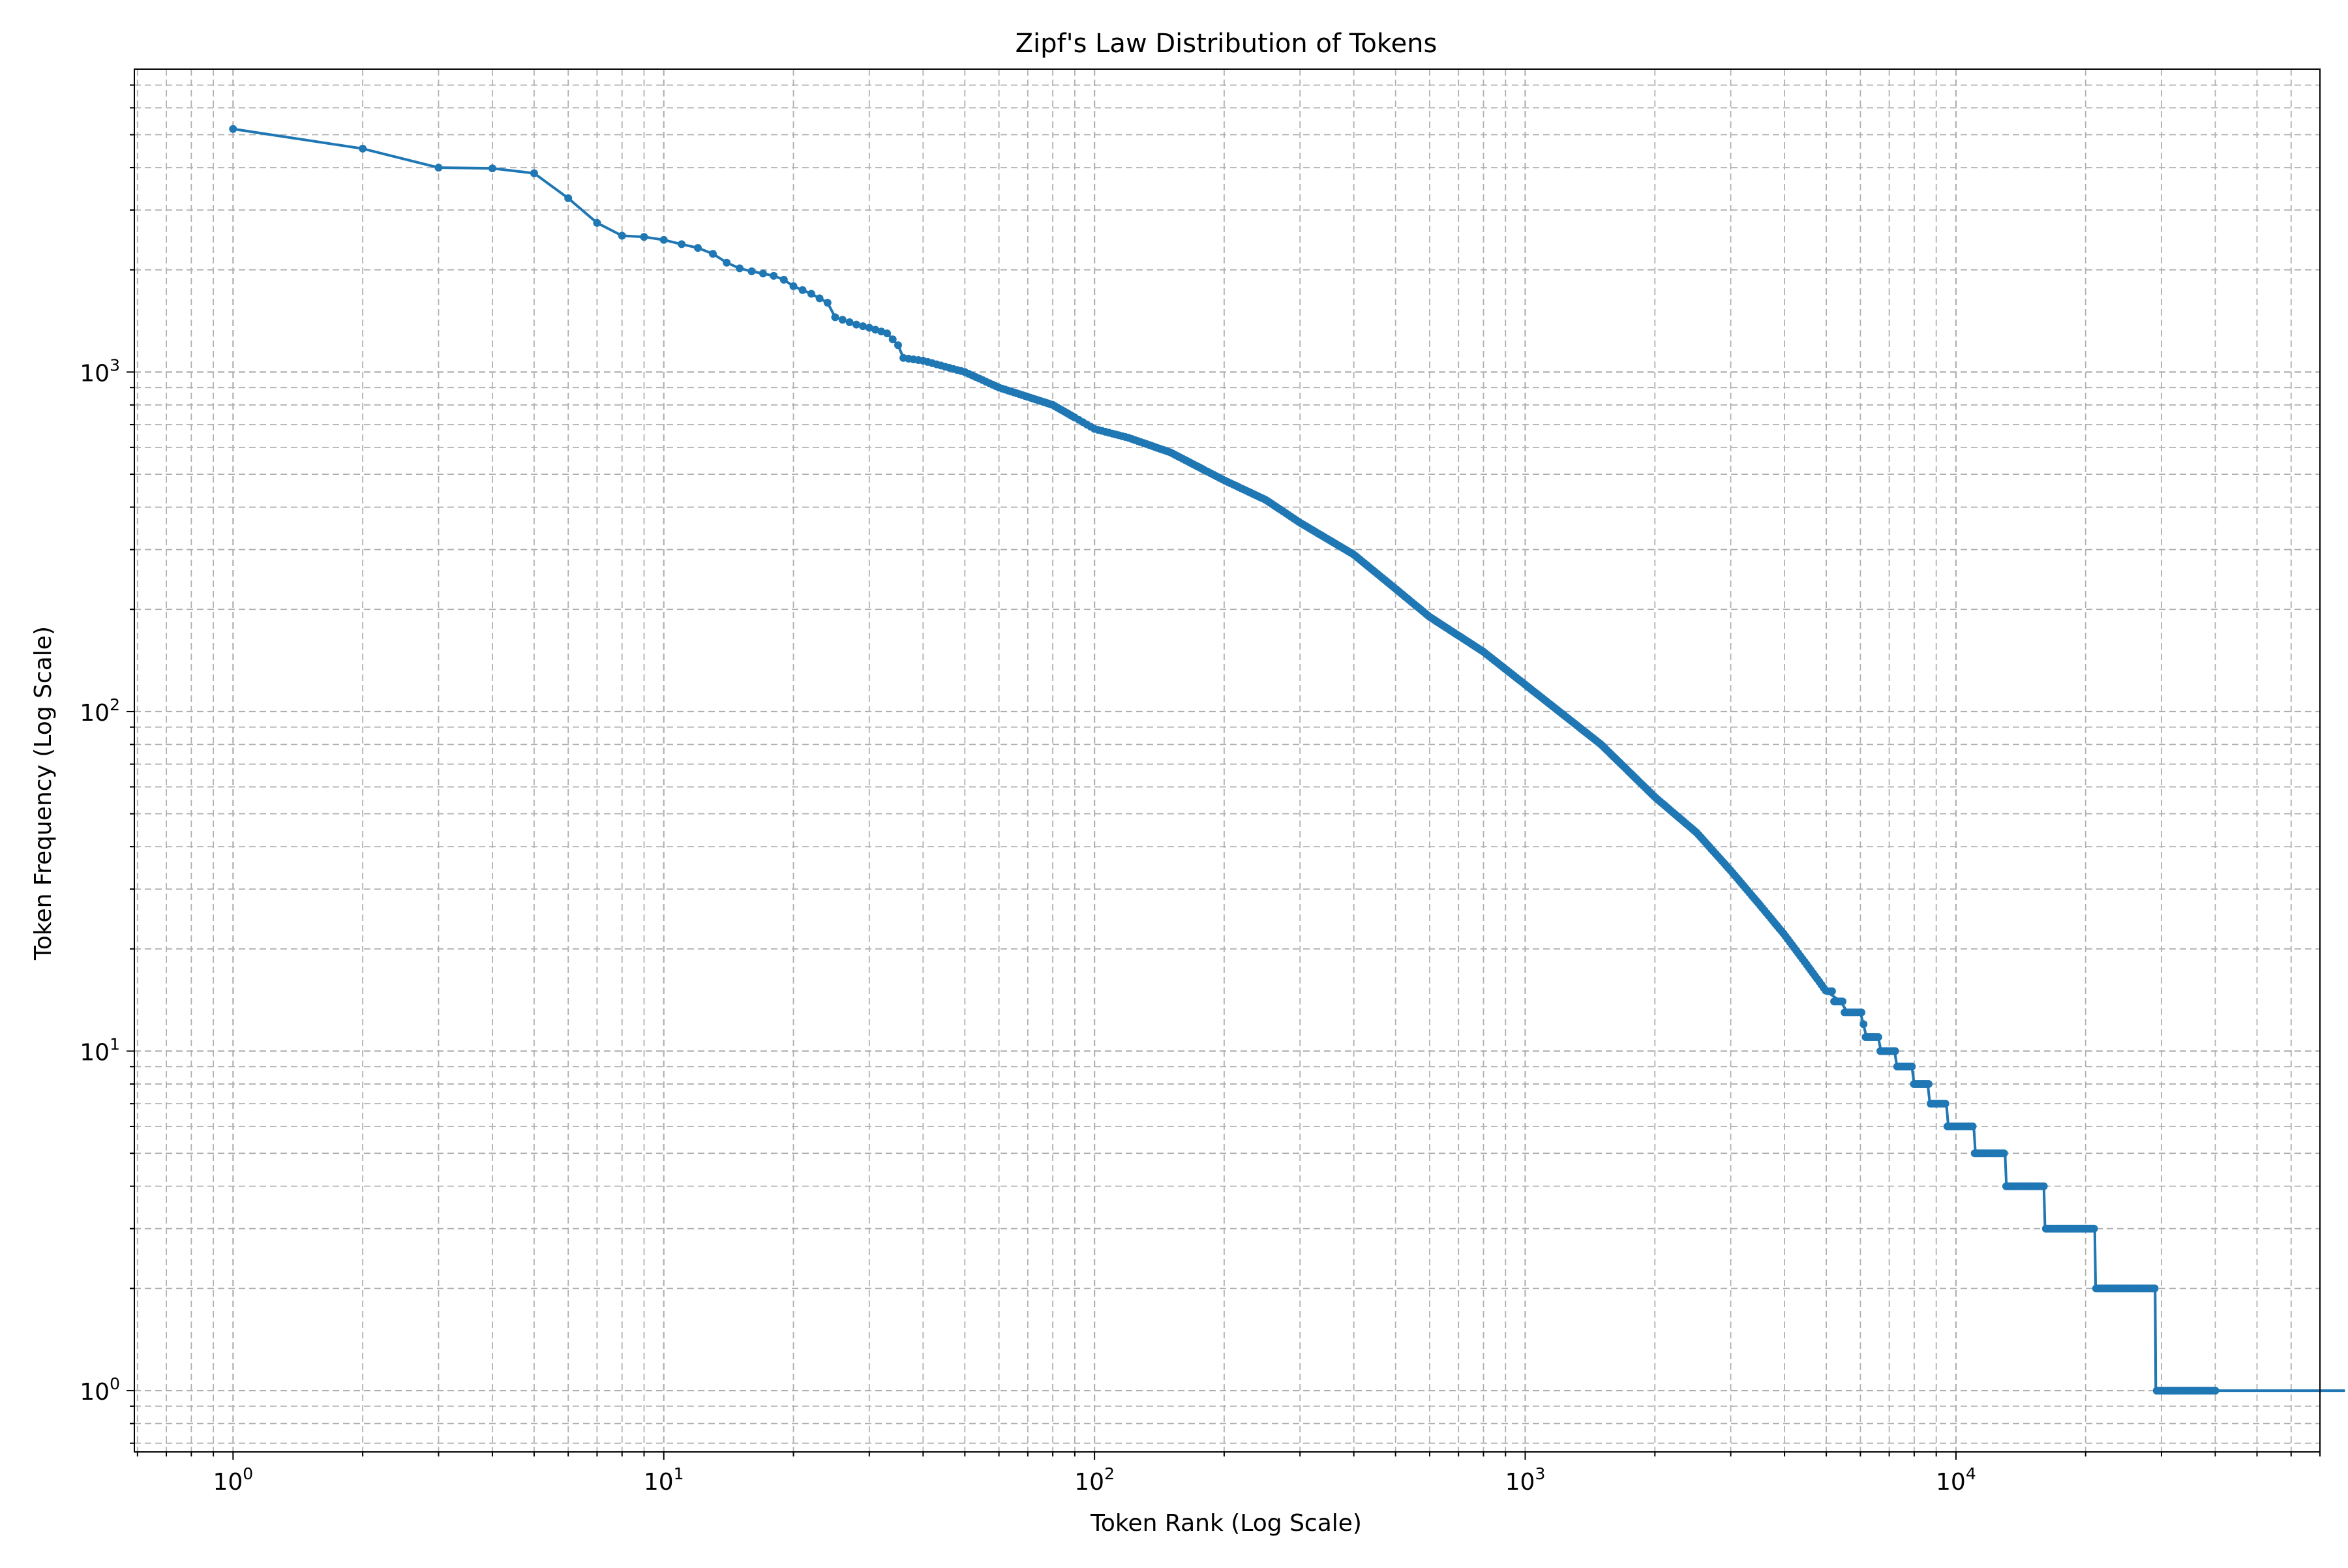 This screenshot has height=1568, width=2348. Describe the element at coordinates (233, 1480) in the screenshot. I see `x-tick-label: 10⁰` at that location.